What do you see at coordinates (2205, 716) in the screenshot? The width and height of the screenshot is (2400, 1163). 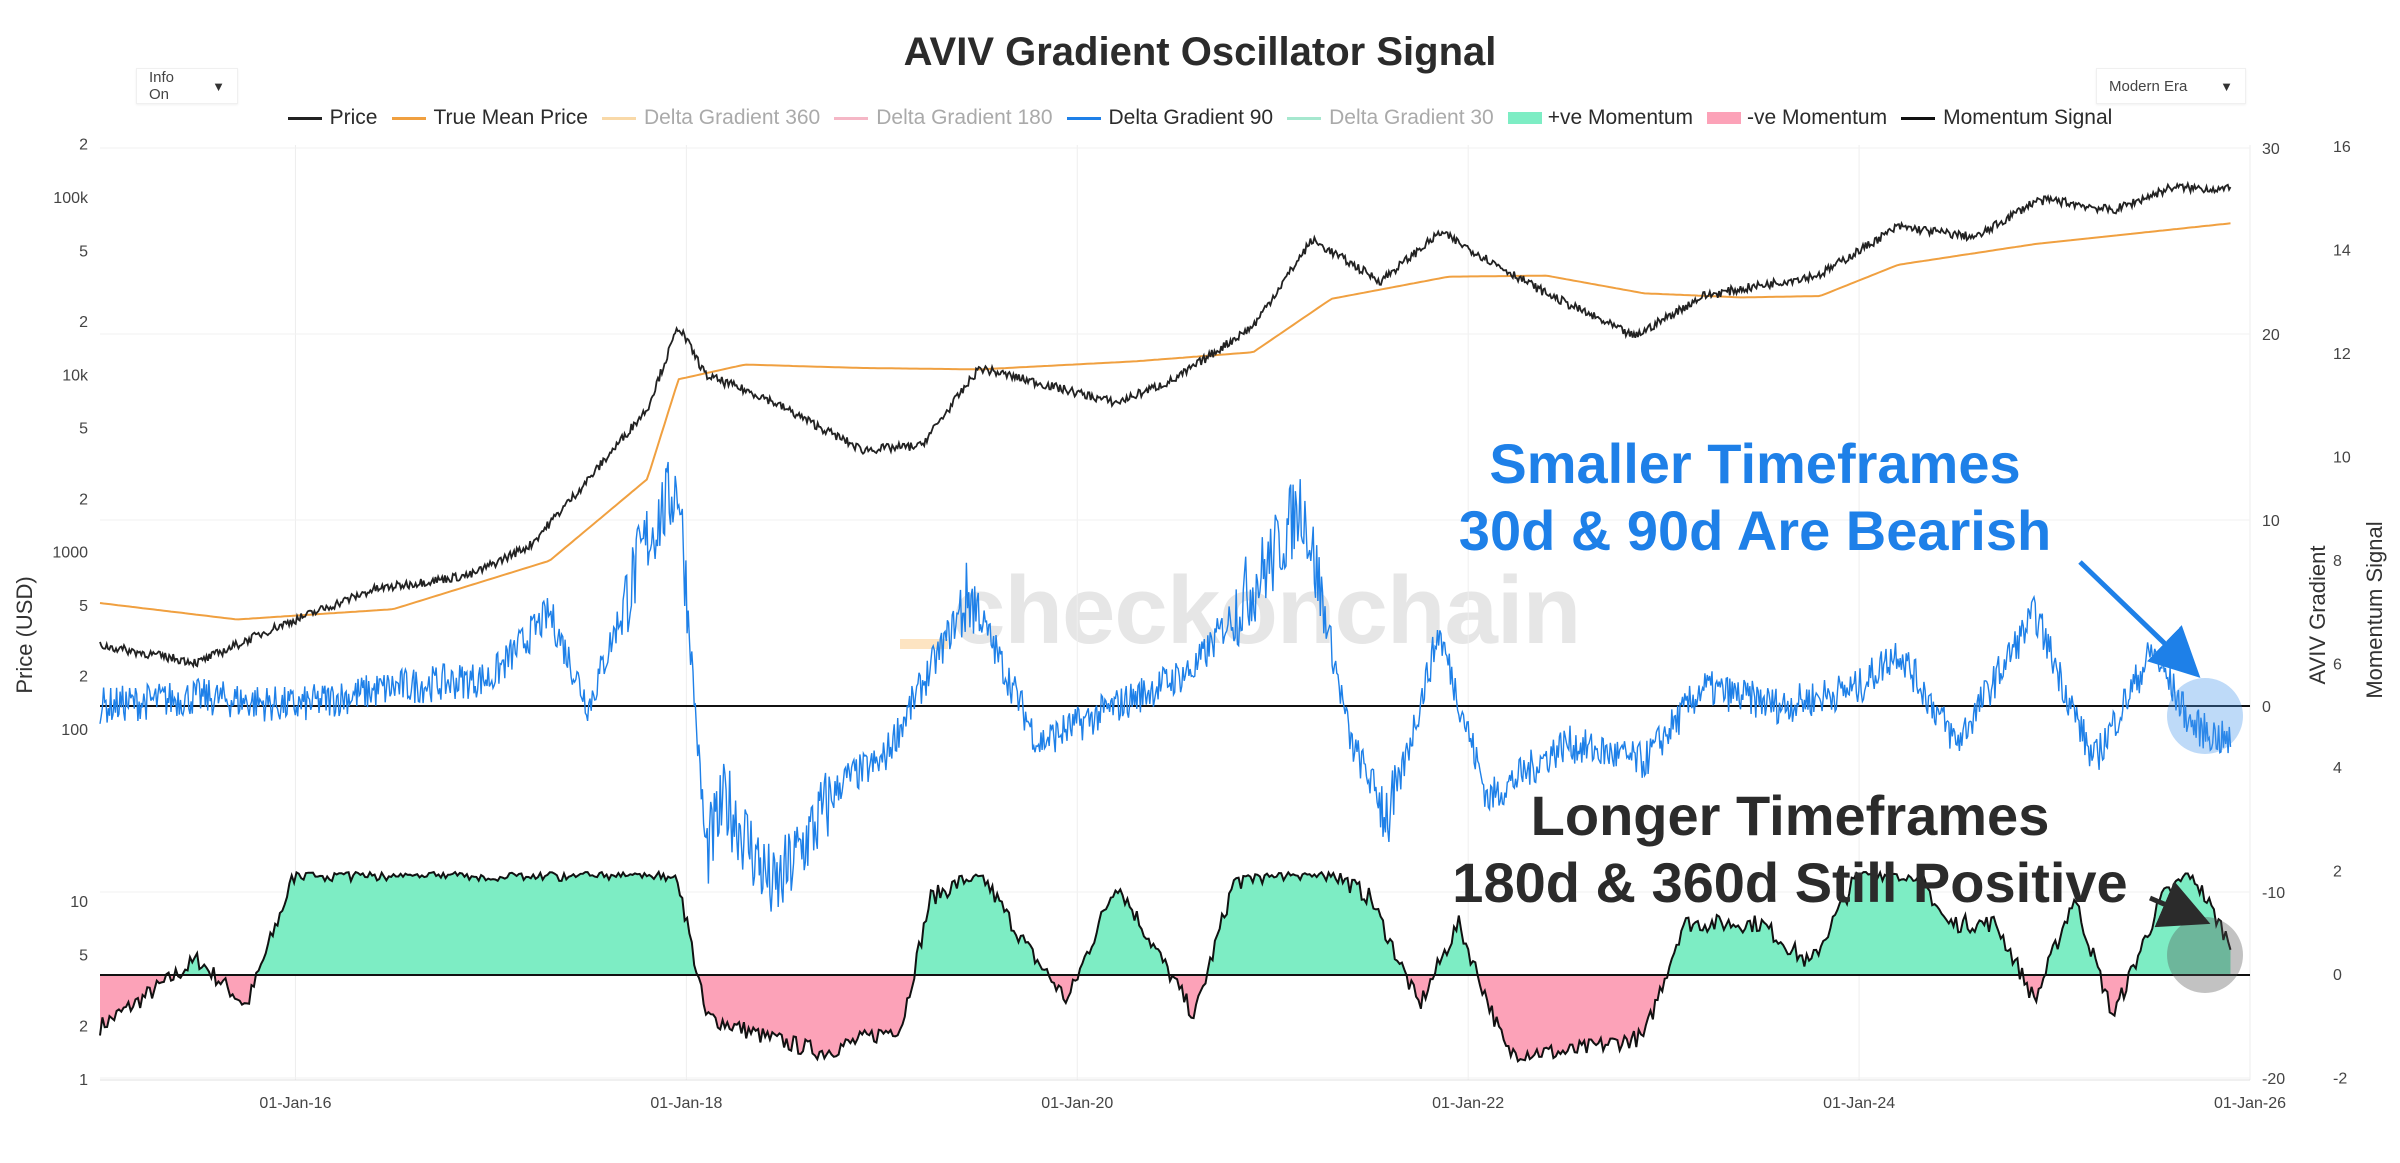 I see `bearish-highlight-circle` at bounding box center [2205, 716].